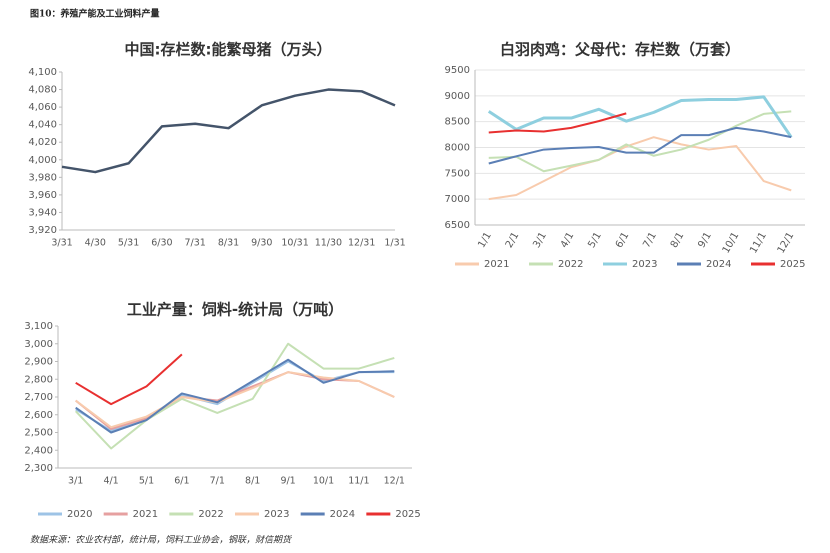  Describe the element at coordinates (79, 514) in the screenshot. I see `legend-label: 2020` at that location.